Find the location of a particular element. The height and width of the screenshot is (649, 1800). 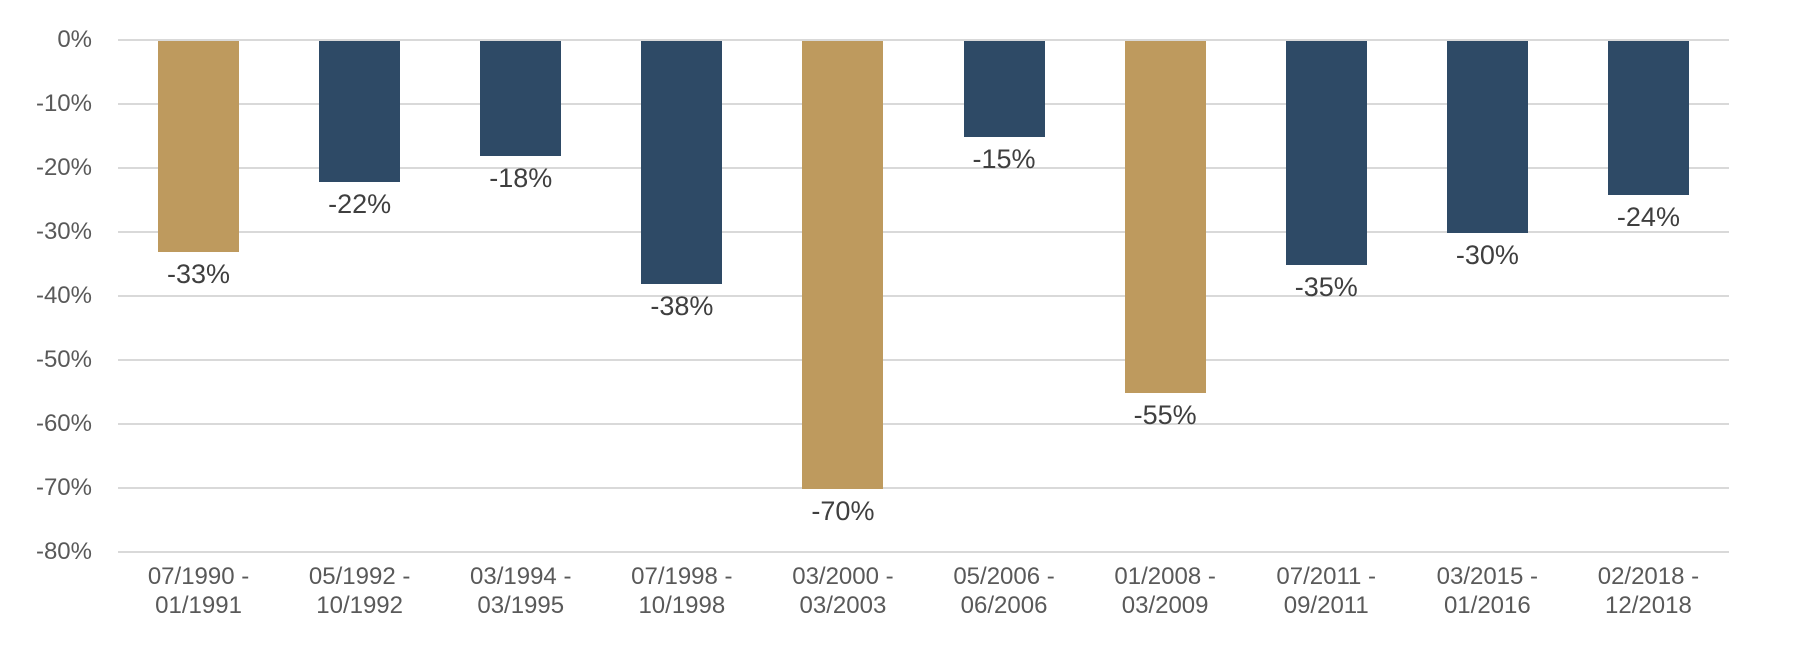

y-axis-tick-label: -10% is located at coordinates (63, 103).